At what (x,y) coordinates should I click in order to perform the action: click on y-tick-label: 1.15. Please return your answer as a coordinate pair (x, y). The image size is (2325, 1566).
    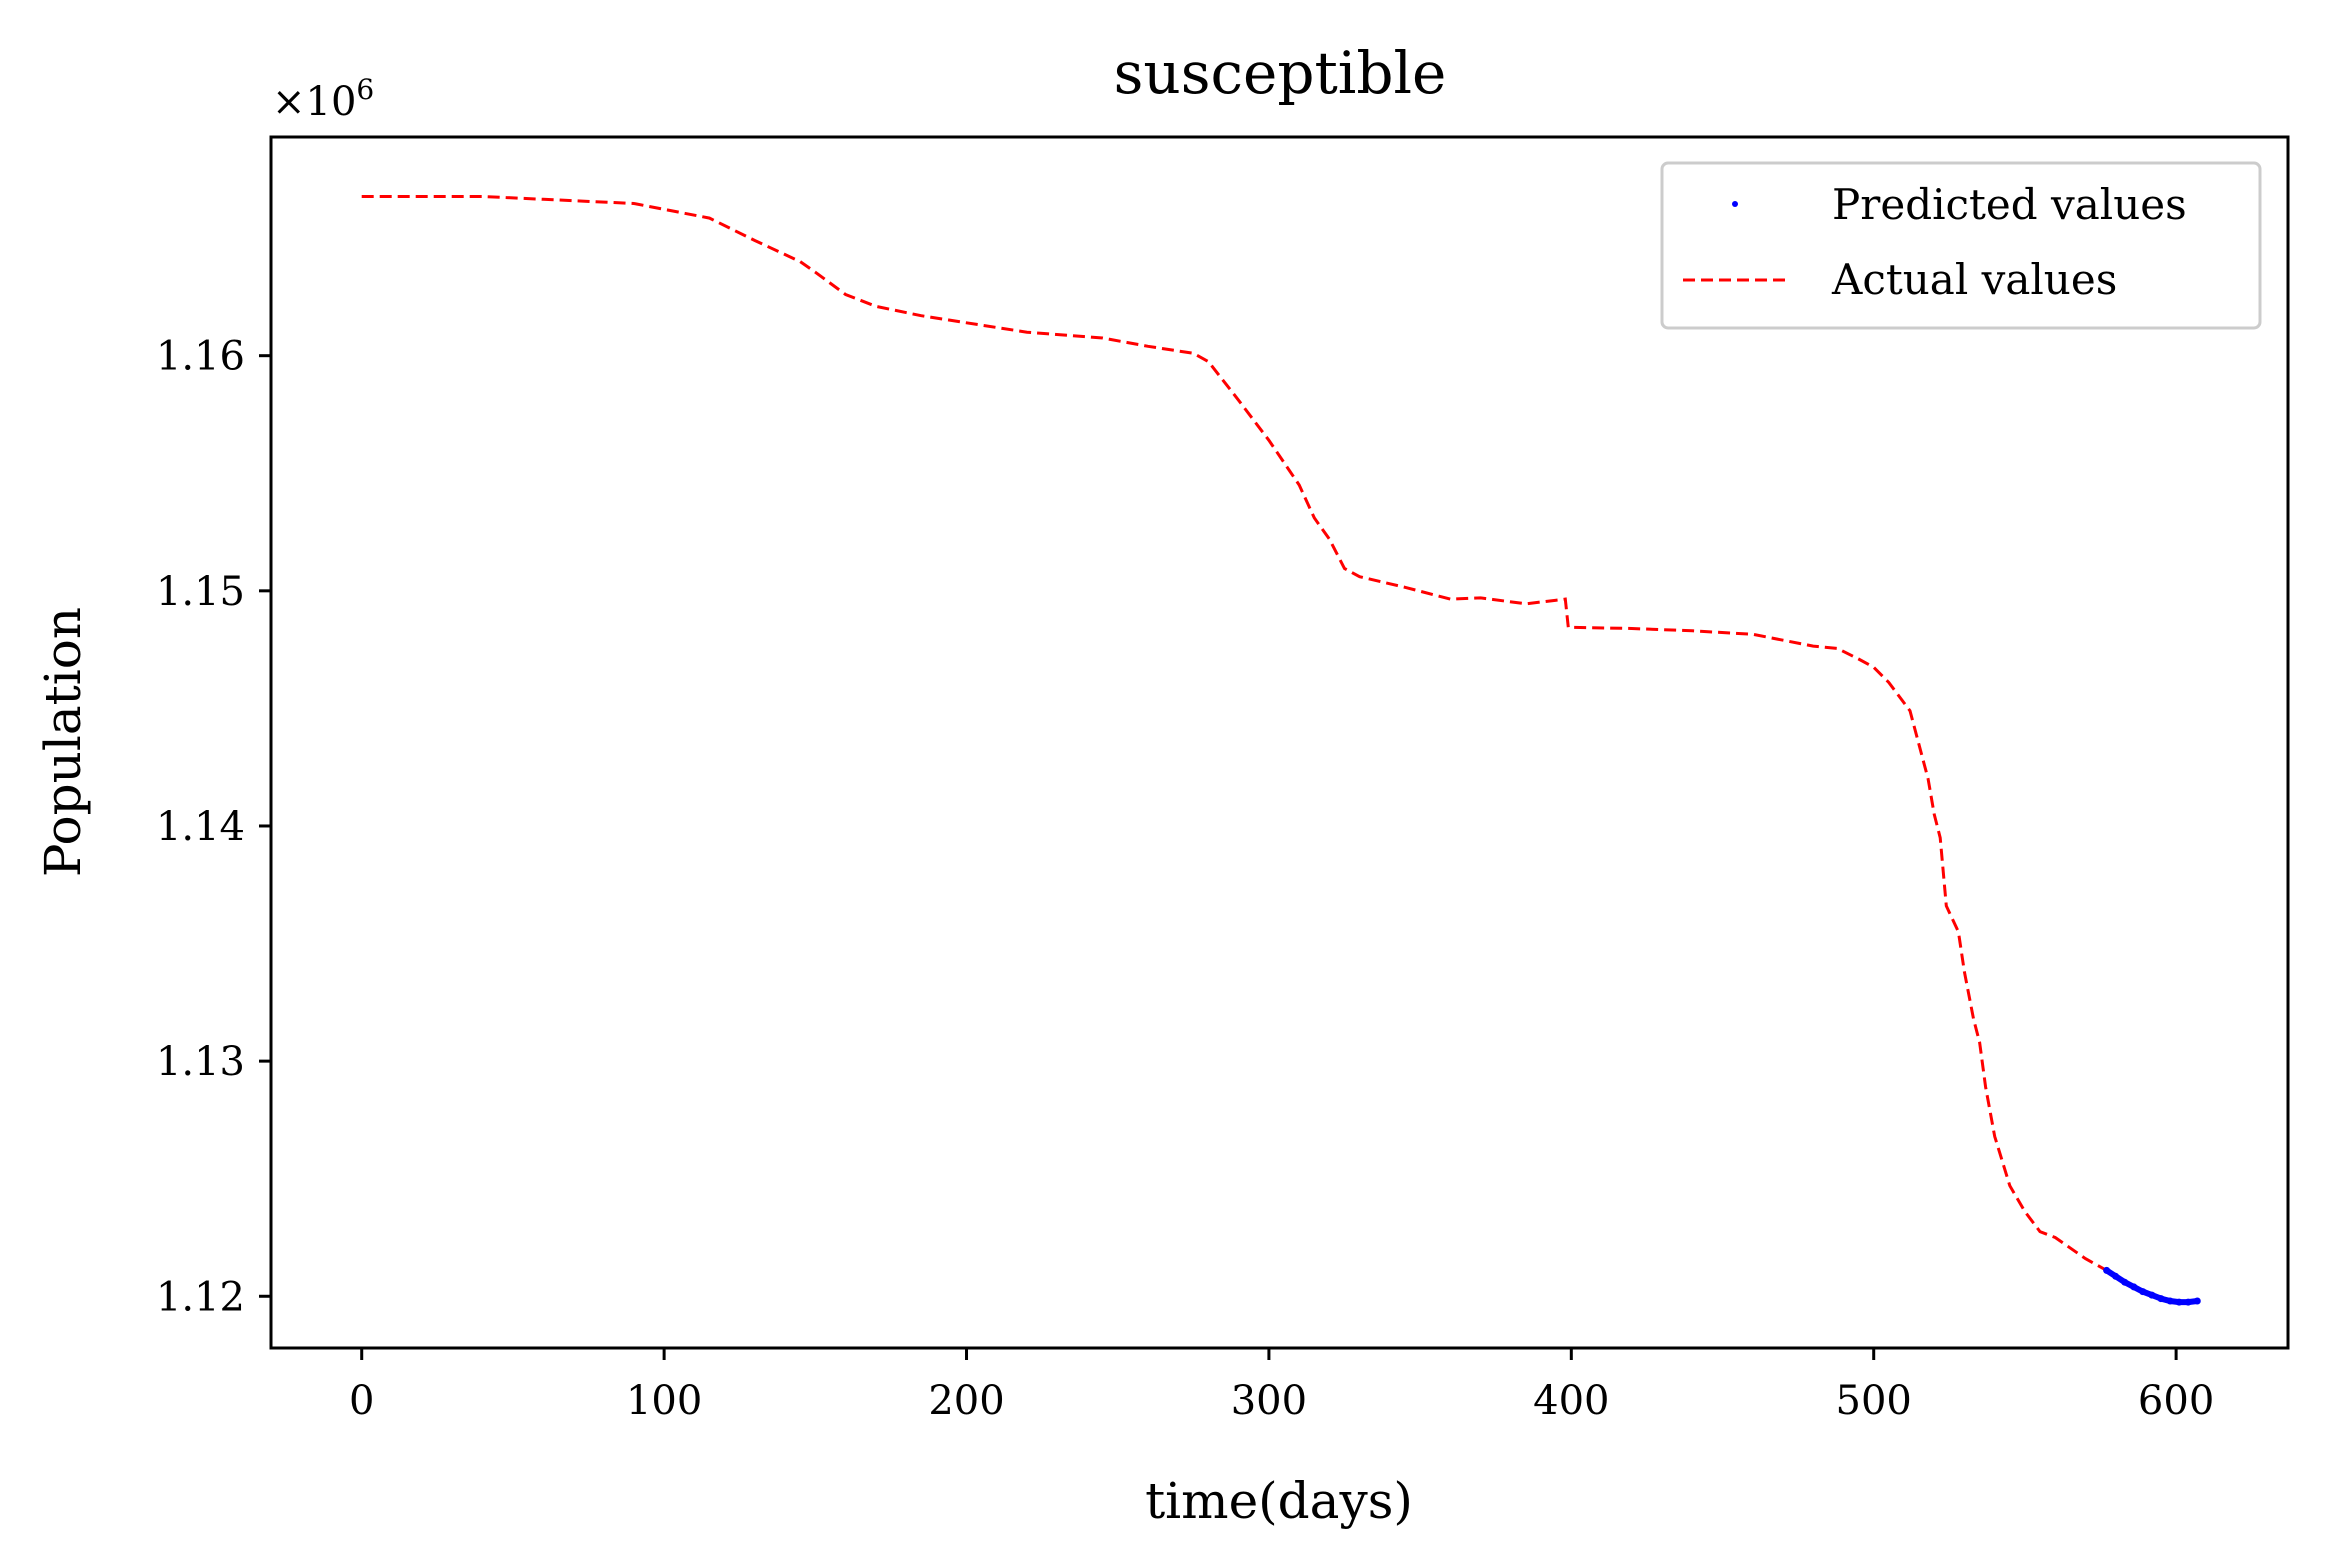
    Looking at the image, I should click on (200, 592).